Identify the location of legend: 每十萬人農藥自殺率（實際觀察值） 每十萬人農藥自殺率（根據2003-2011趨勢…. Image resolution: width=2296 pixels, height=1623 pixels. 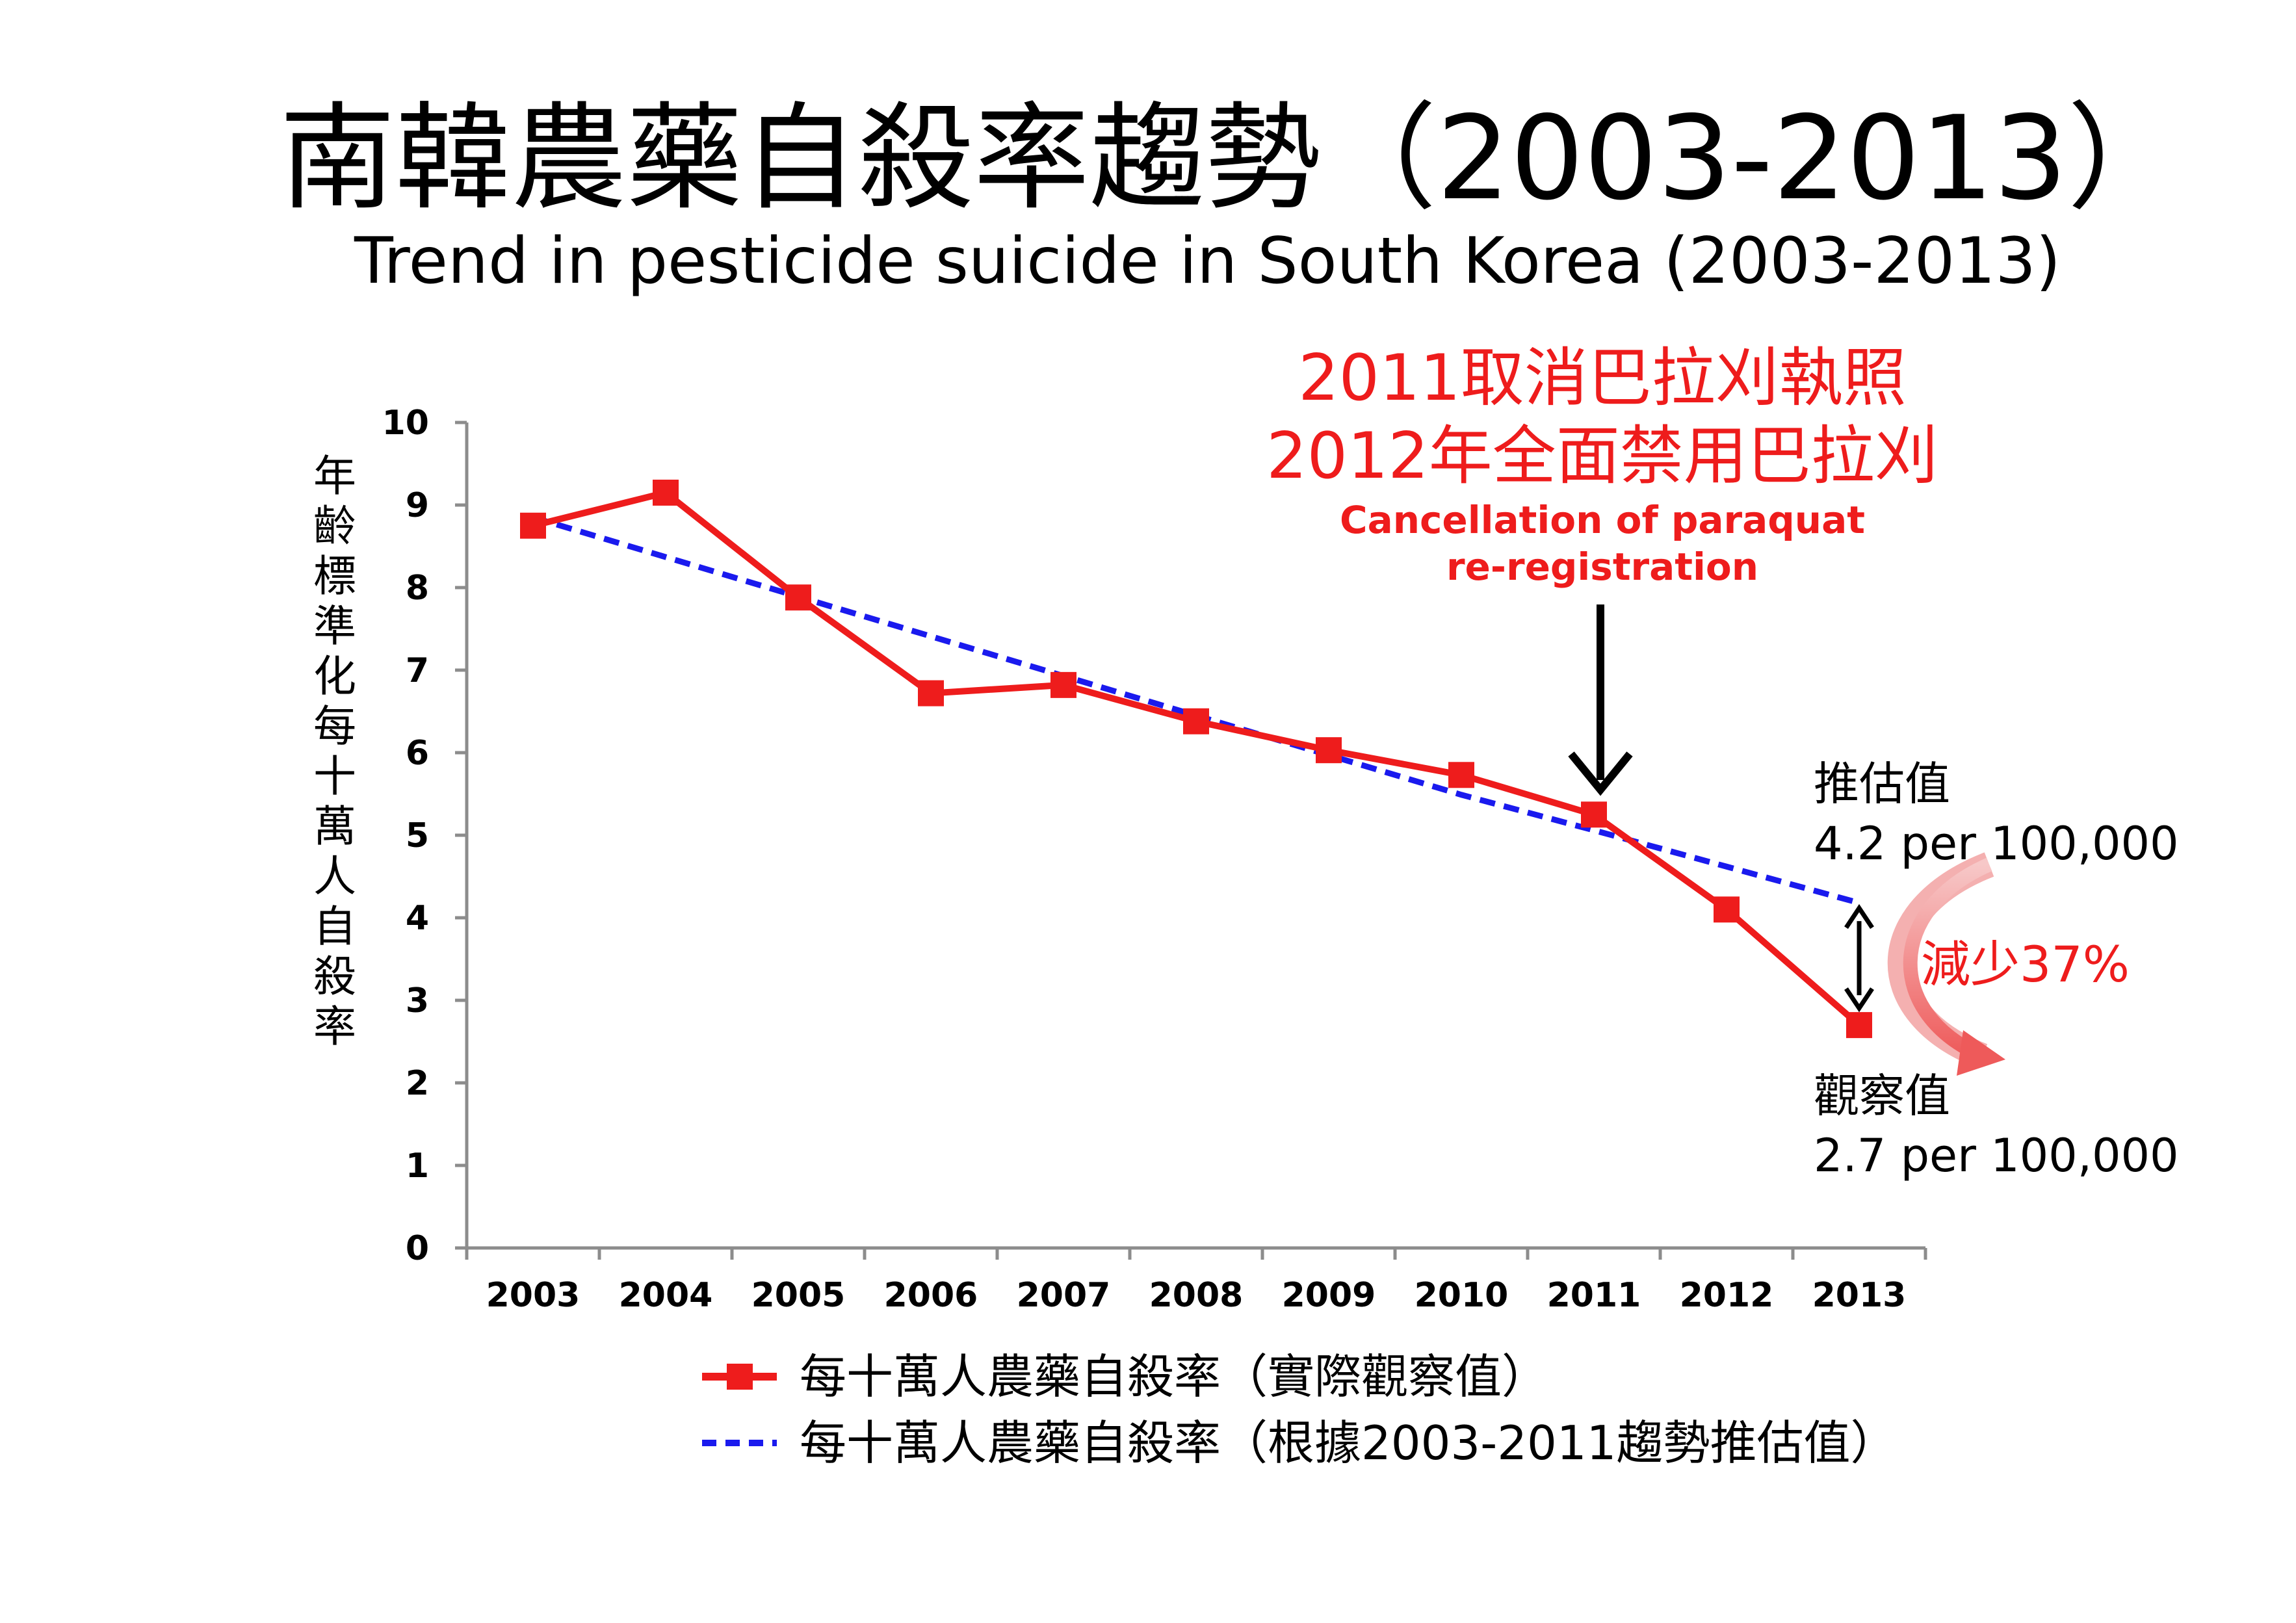
(1299, 1410).